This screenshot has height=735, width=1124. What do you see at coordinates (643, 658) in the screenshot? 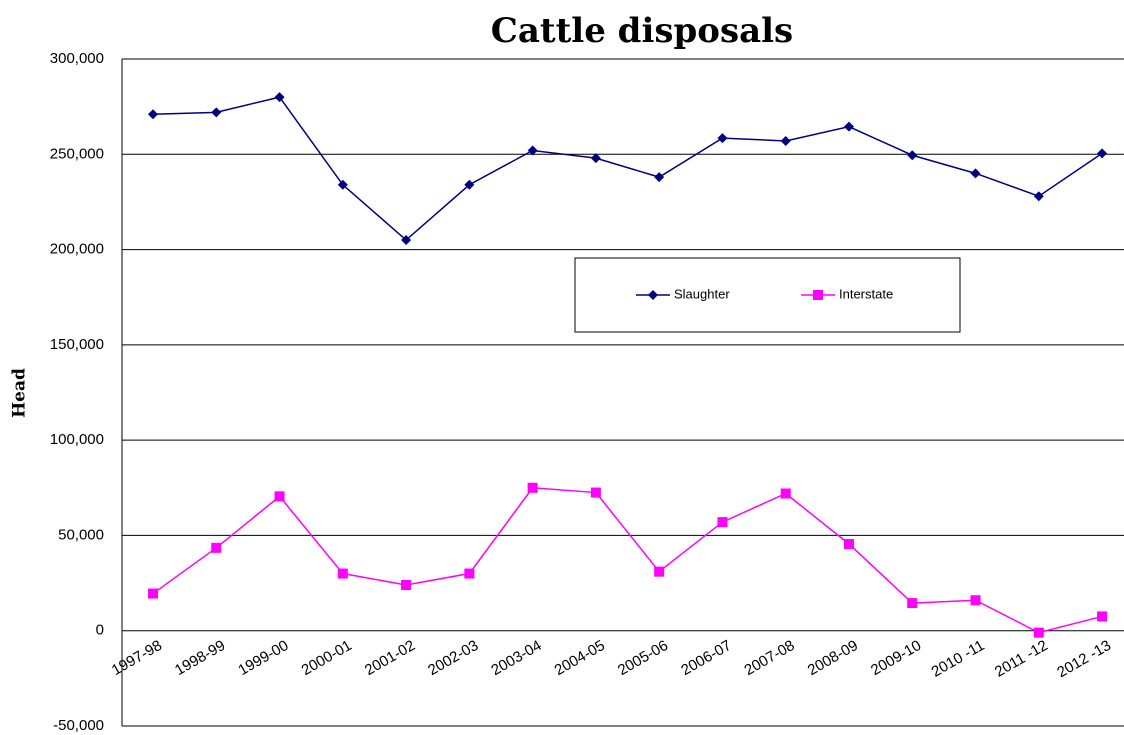
I see `x-tick-label: 2005-06` at bounding box center [643, 658].